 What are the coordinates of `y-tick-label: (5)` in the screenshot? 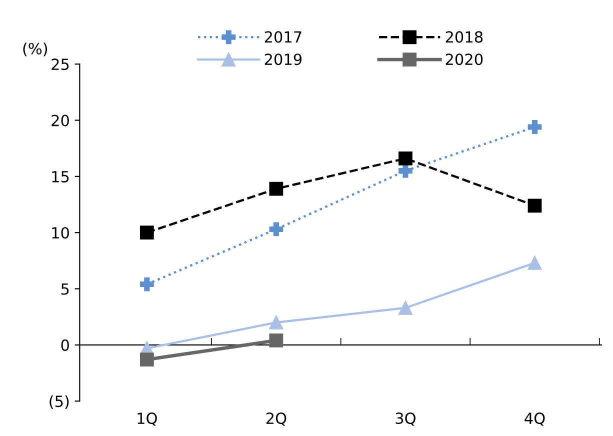 It's located at (59, 402).